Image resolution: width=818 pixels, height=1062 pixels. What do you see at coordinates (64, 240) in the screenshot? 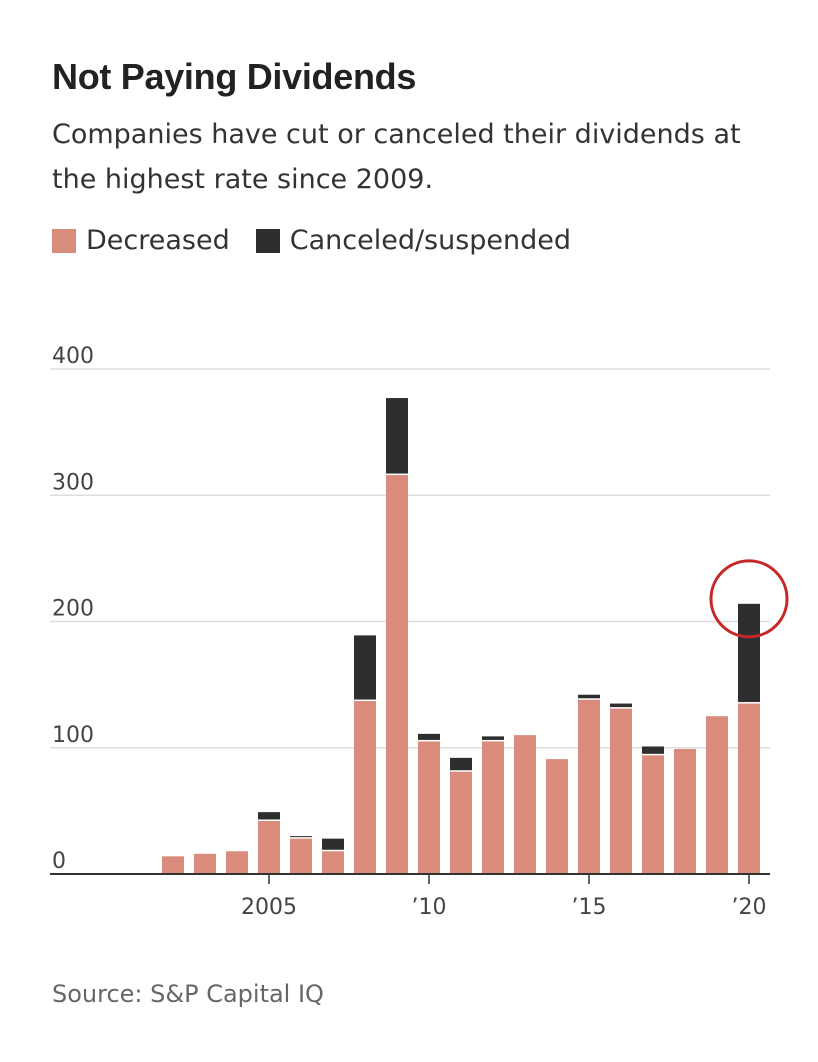
I see `legend-swatch-decreased` at bounding box center [64, 240].